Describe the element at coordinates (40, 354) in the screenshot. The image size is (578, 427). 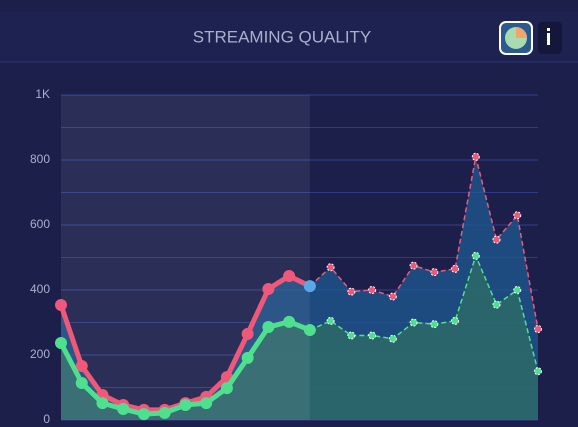
I see `y-tick-label: 200` at that location.